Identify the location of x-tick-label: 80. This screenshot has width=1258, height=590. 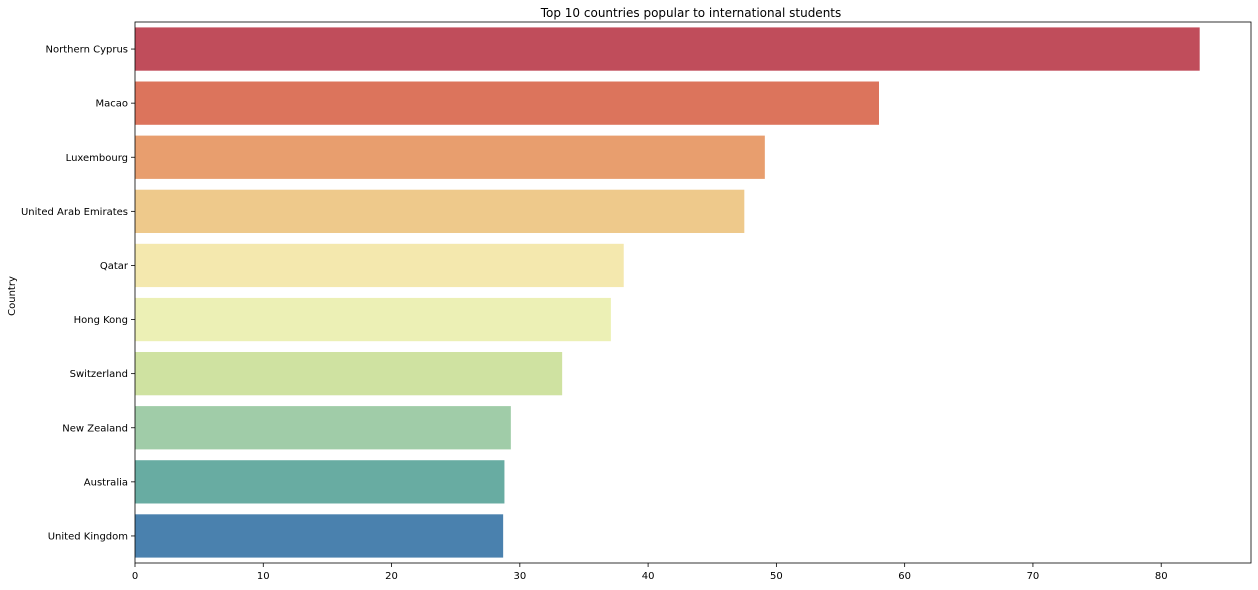
(1161, 576).